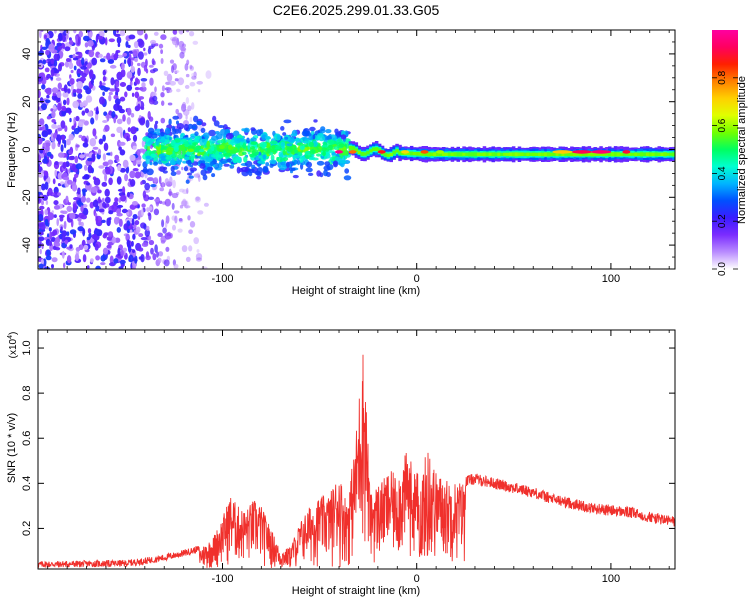 This screenshot has width=750, height=600. What do you see at coordinates (27, 392) in the screenshot?
I see `y-tick-label: 0.8` at bounding box center [27, 392].